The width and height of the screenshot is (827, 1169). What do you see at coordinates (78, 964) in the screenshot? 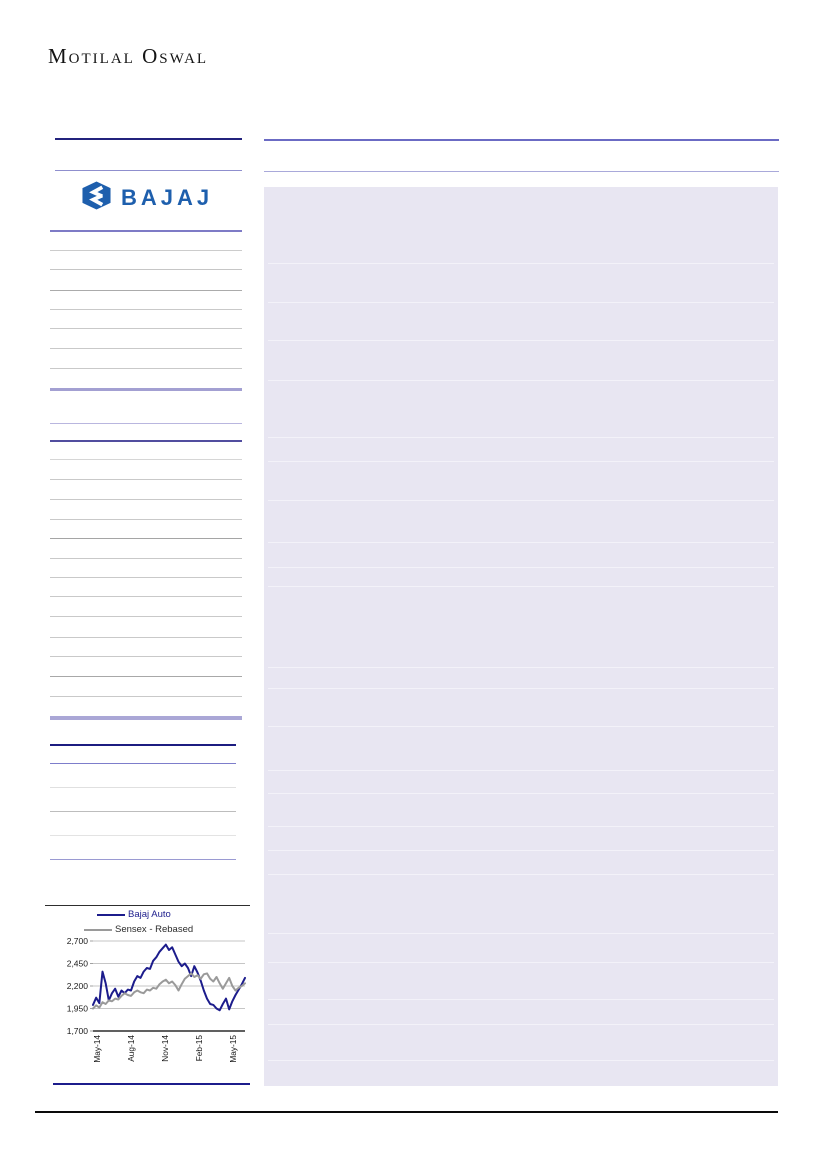
I see `svg-text: 2,450` at bounding box center [78, 964].